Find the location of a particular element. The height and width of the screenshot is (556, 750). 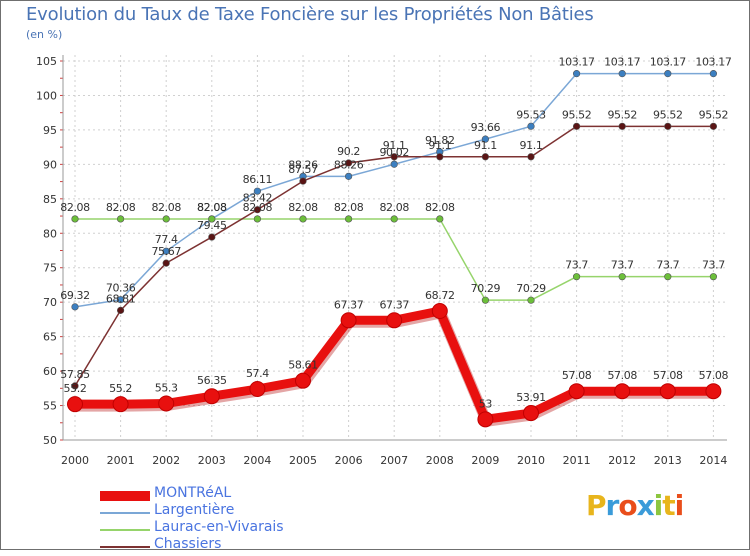

data-label: 90.02 is located at coordinates (394, 152).